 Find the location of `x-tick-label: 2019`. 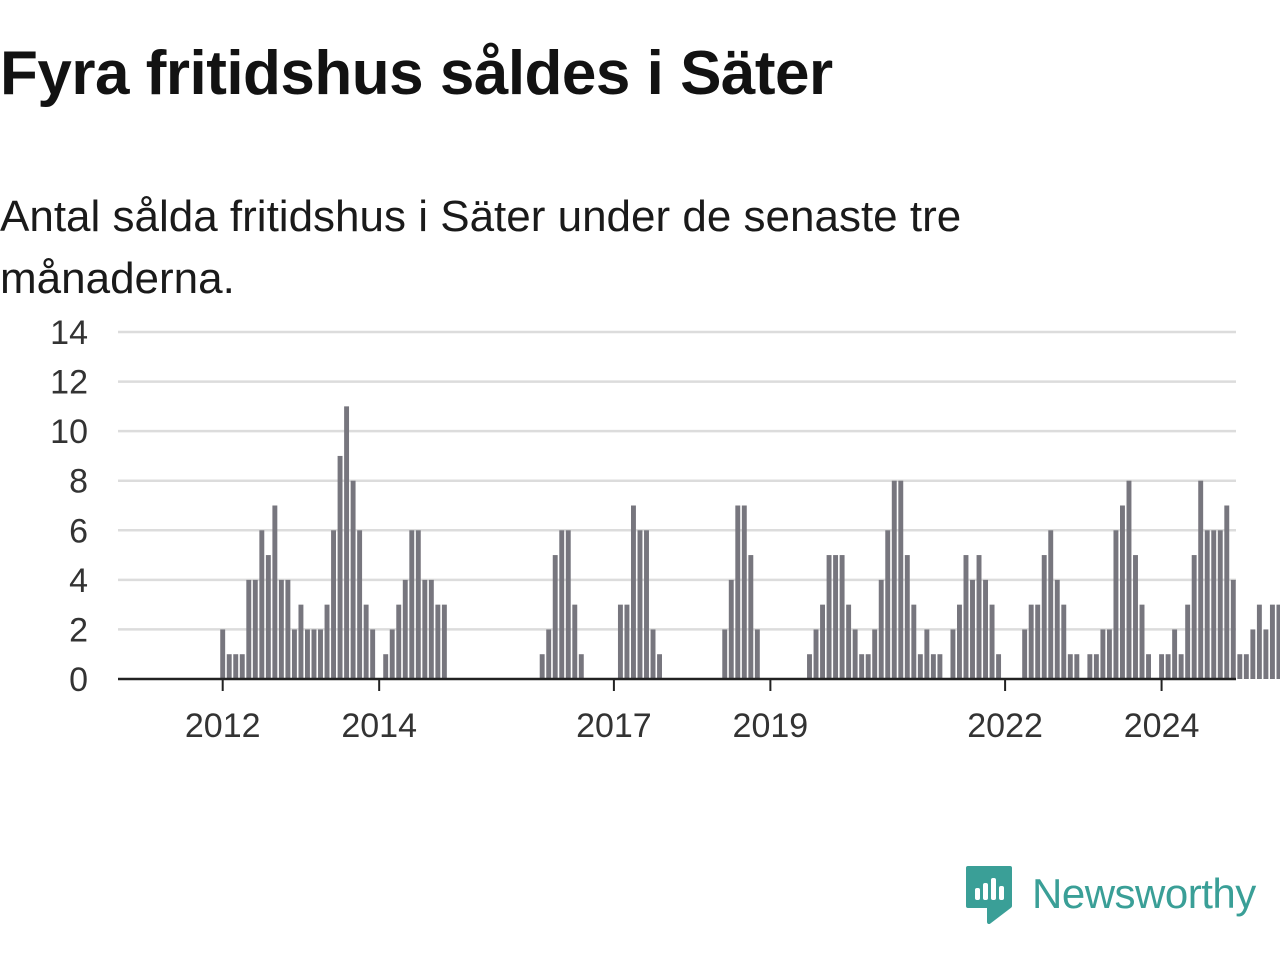

x-tick-label: 2019 is located at coordinates (771, 726).